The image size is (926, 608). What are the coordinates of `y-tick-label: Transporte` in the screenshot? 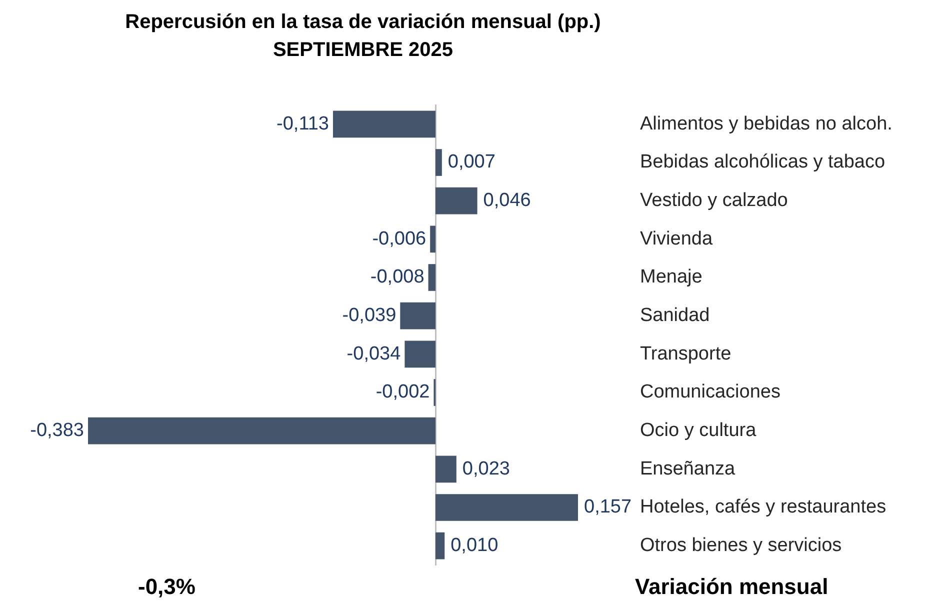 It's located at (686, 353).